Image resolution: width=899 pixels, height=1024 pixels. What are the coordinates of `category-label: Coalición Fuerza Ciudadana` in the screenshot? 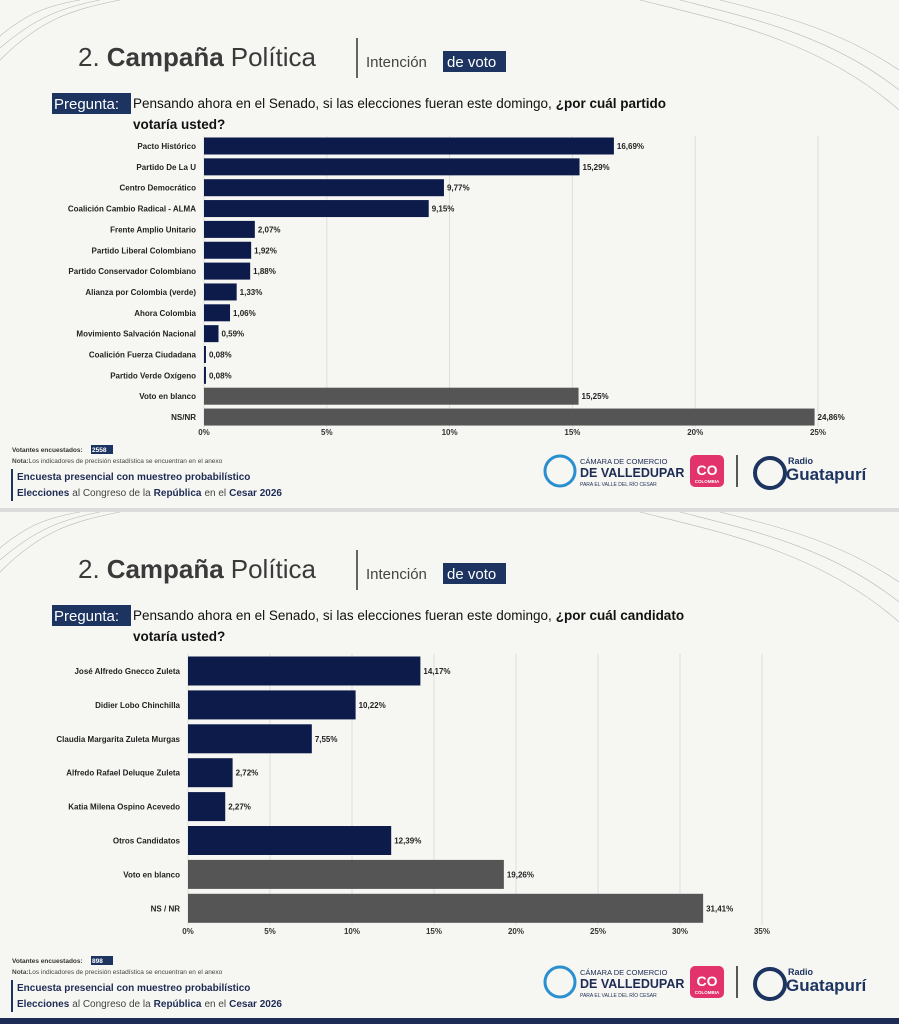 It's located at (143, 355).